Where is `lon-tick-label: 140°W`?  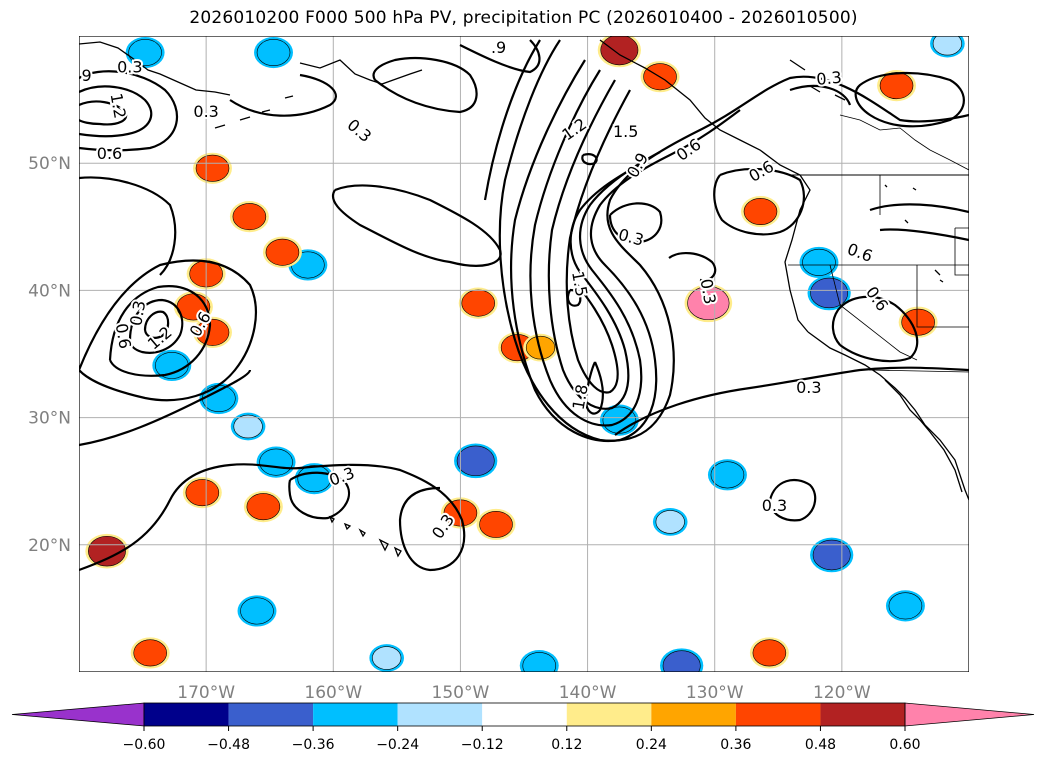 lon-tick-label: 140°W is located at coordinates (588, 693).